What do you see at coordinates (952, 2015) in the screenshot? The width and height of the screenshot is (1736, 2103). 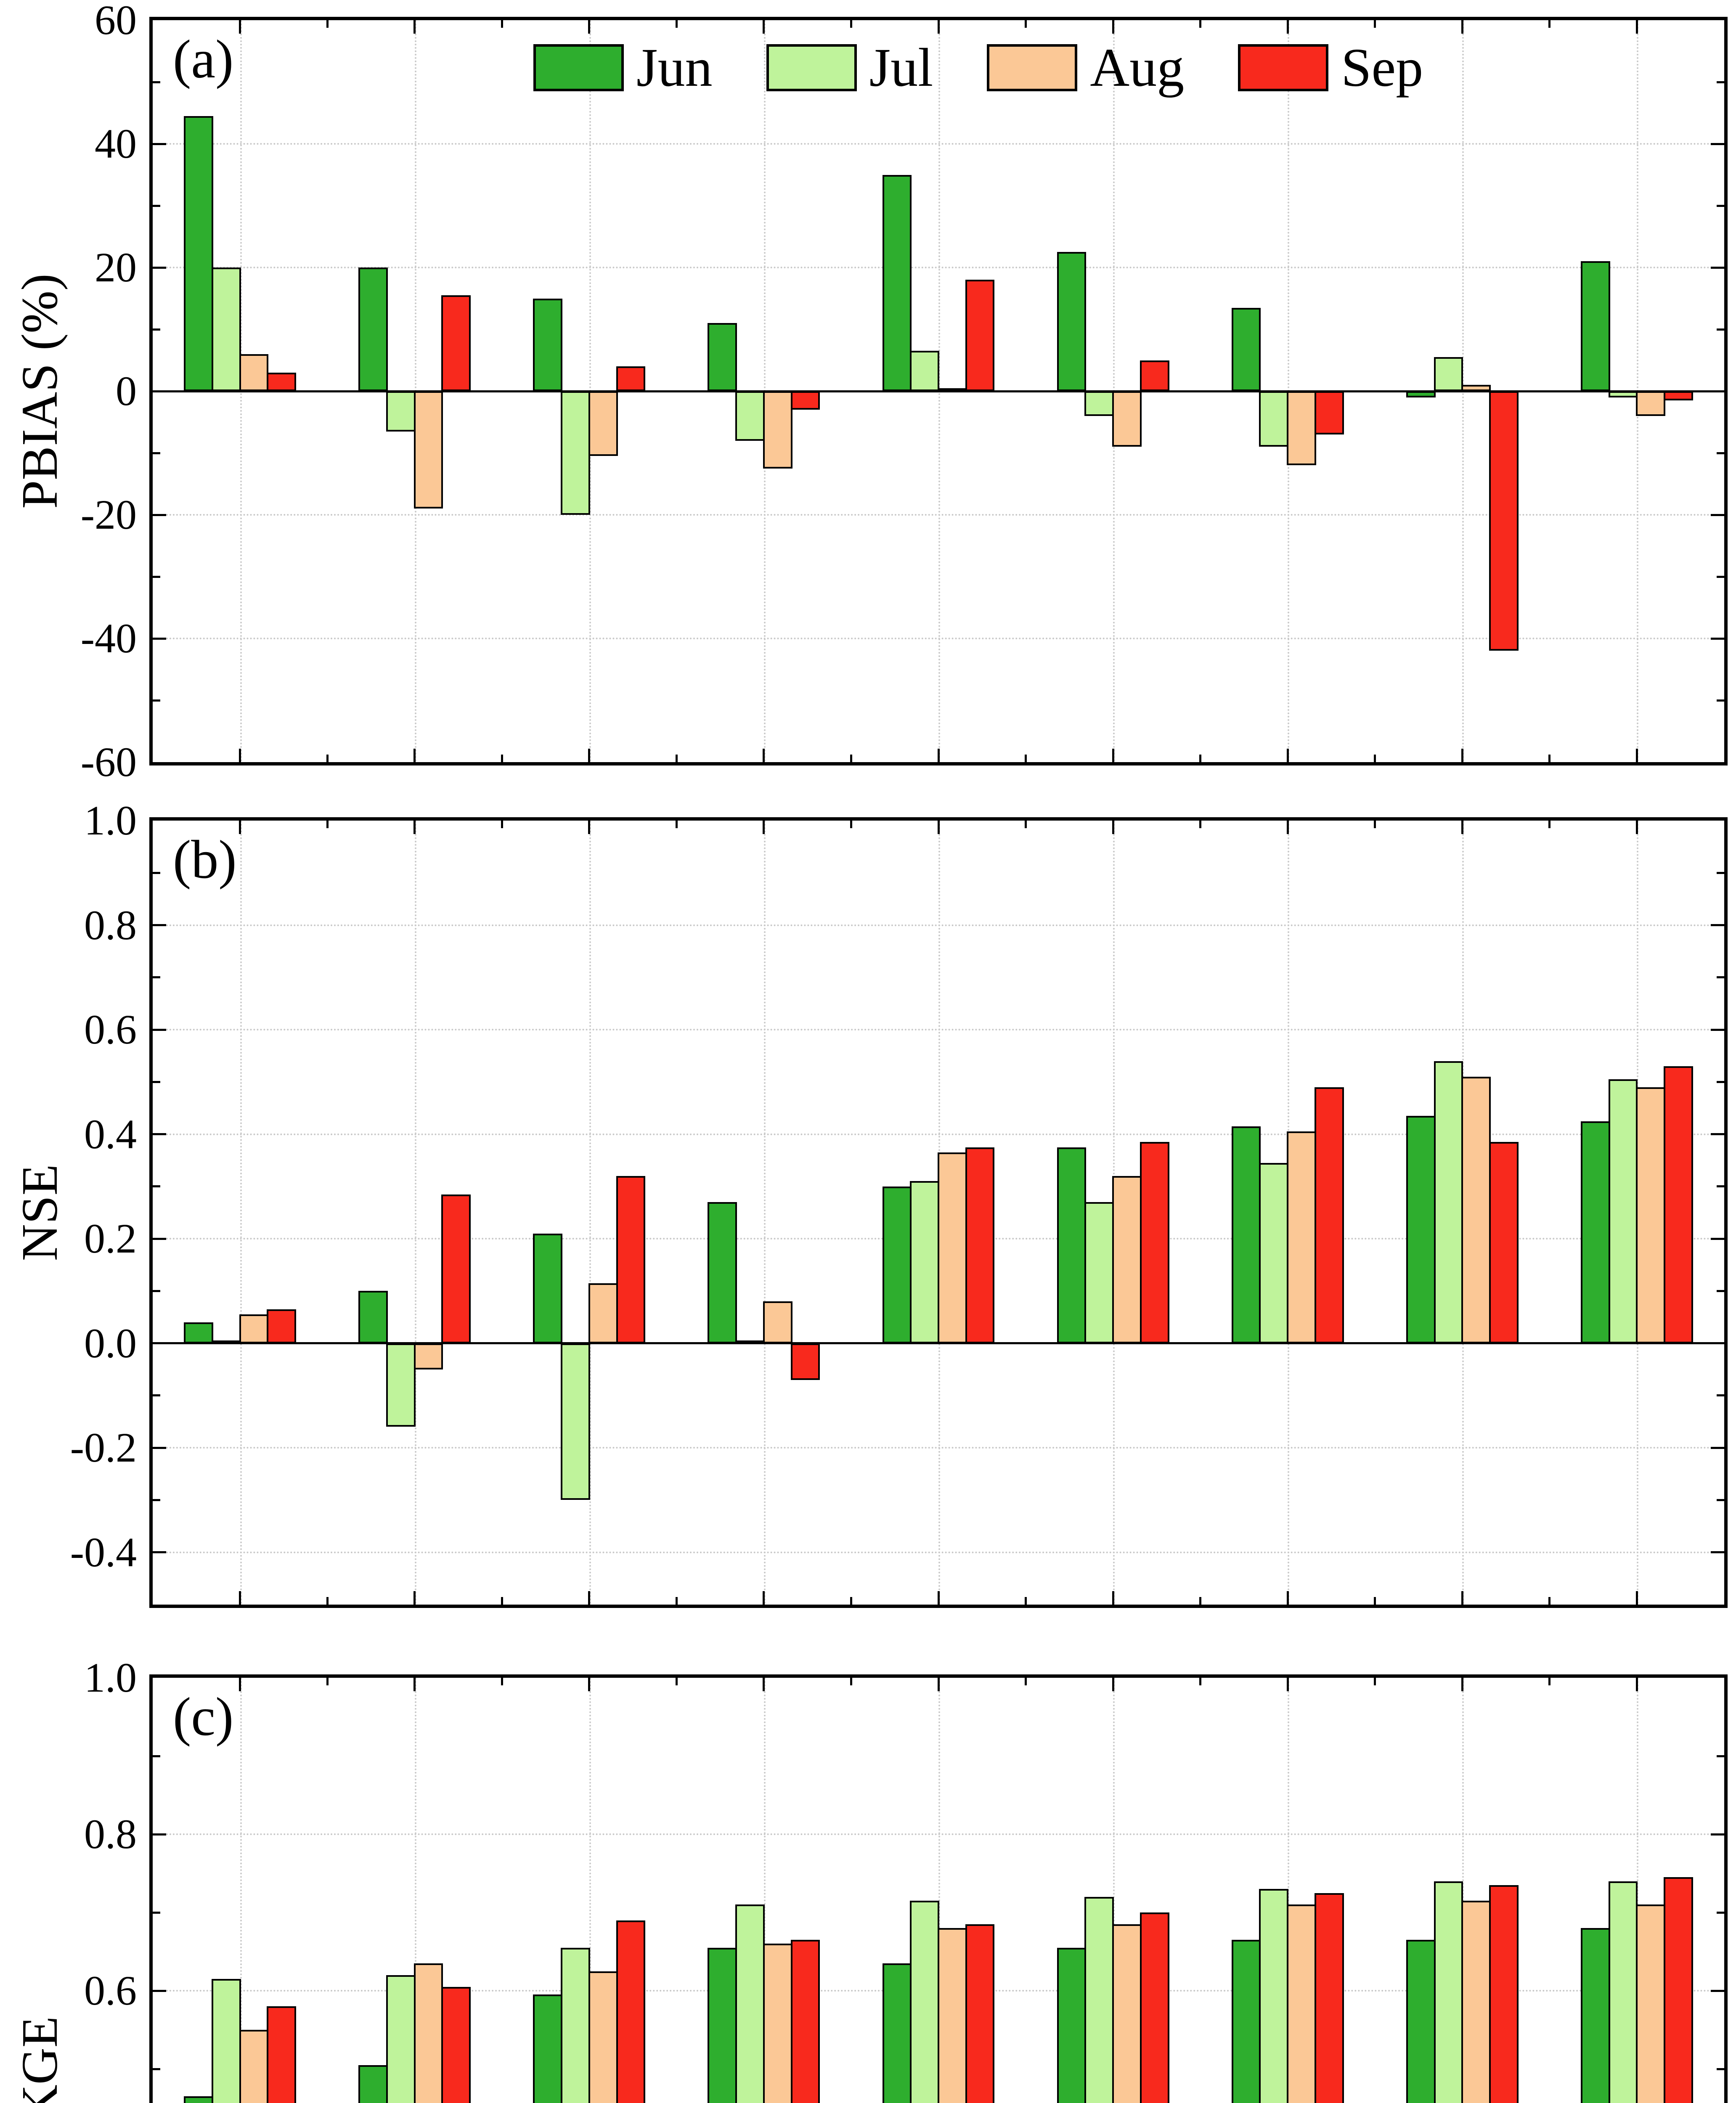 I see `bar-oora-aug` at bounding box center [952, 2015].